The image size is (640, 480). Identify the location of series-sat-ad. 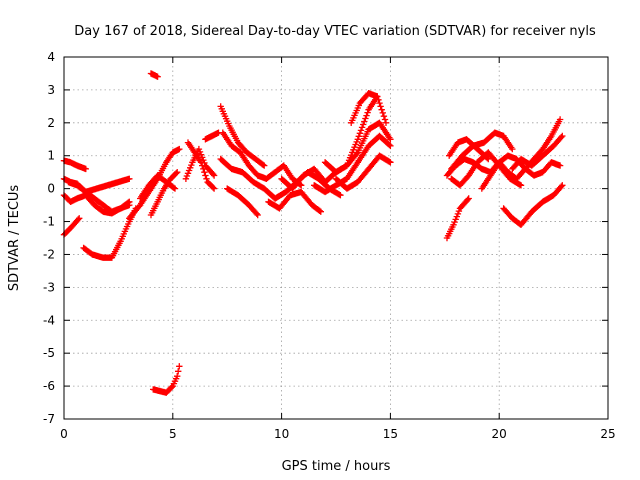
(521, 154).